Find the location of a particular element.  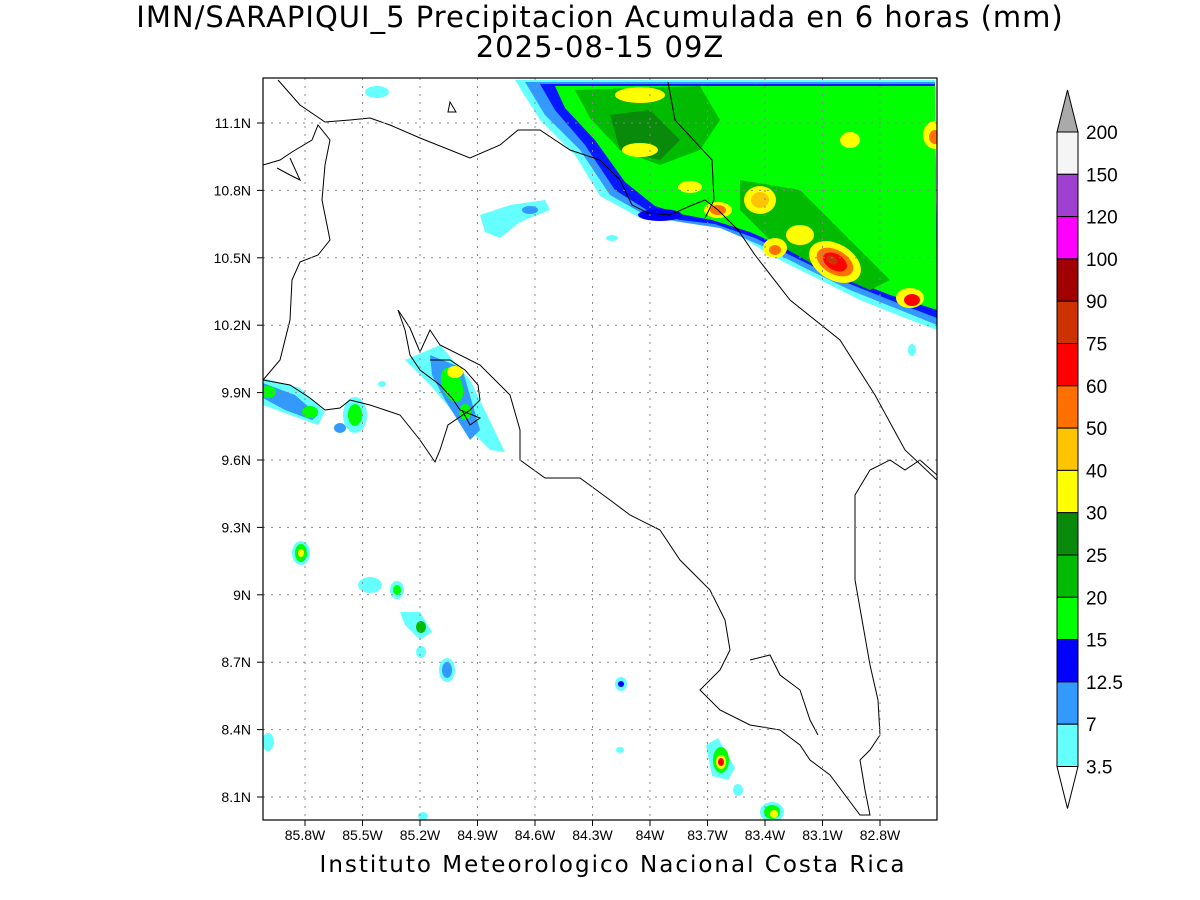

legend-level-label: 150 is located at coordinates (1102, 175).